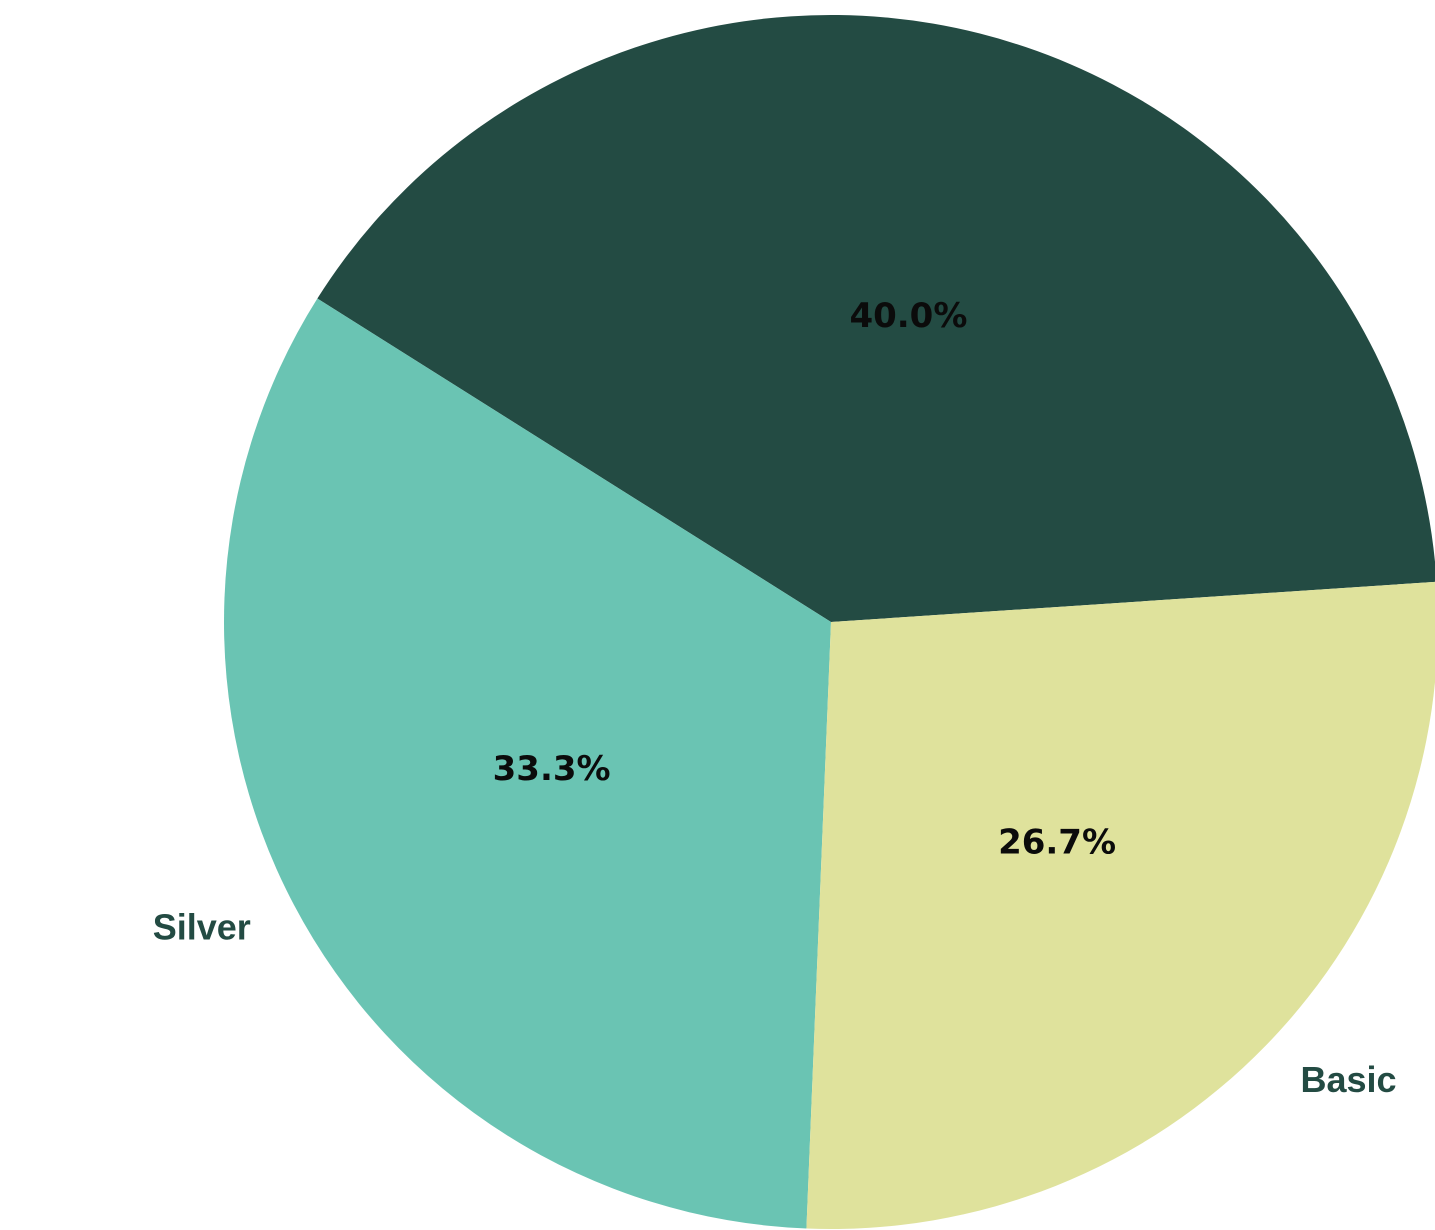  I want to click on percent-label-silver: 33.3%, so click(552, 769).